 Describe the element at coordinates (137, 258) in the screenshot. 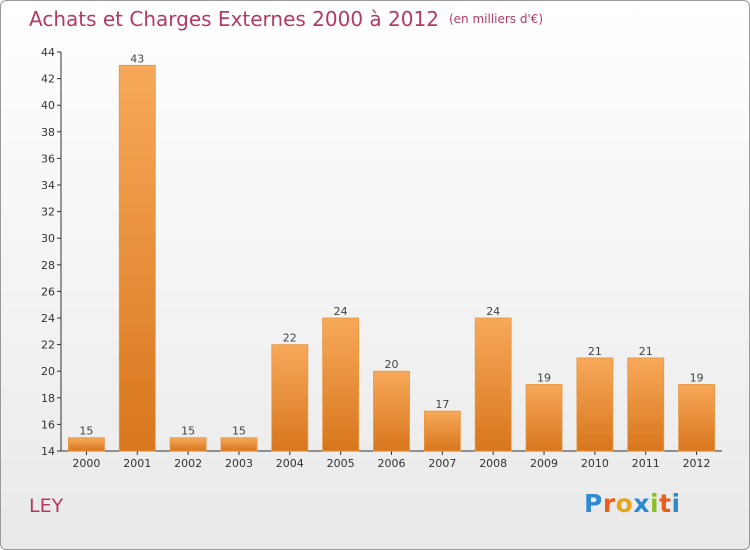

I see `bar-2001` at that location.